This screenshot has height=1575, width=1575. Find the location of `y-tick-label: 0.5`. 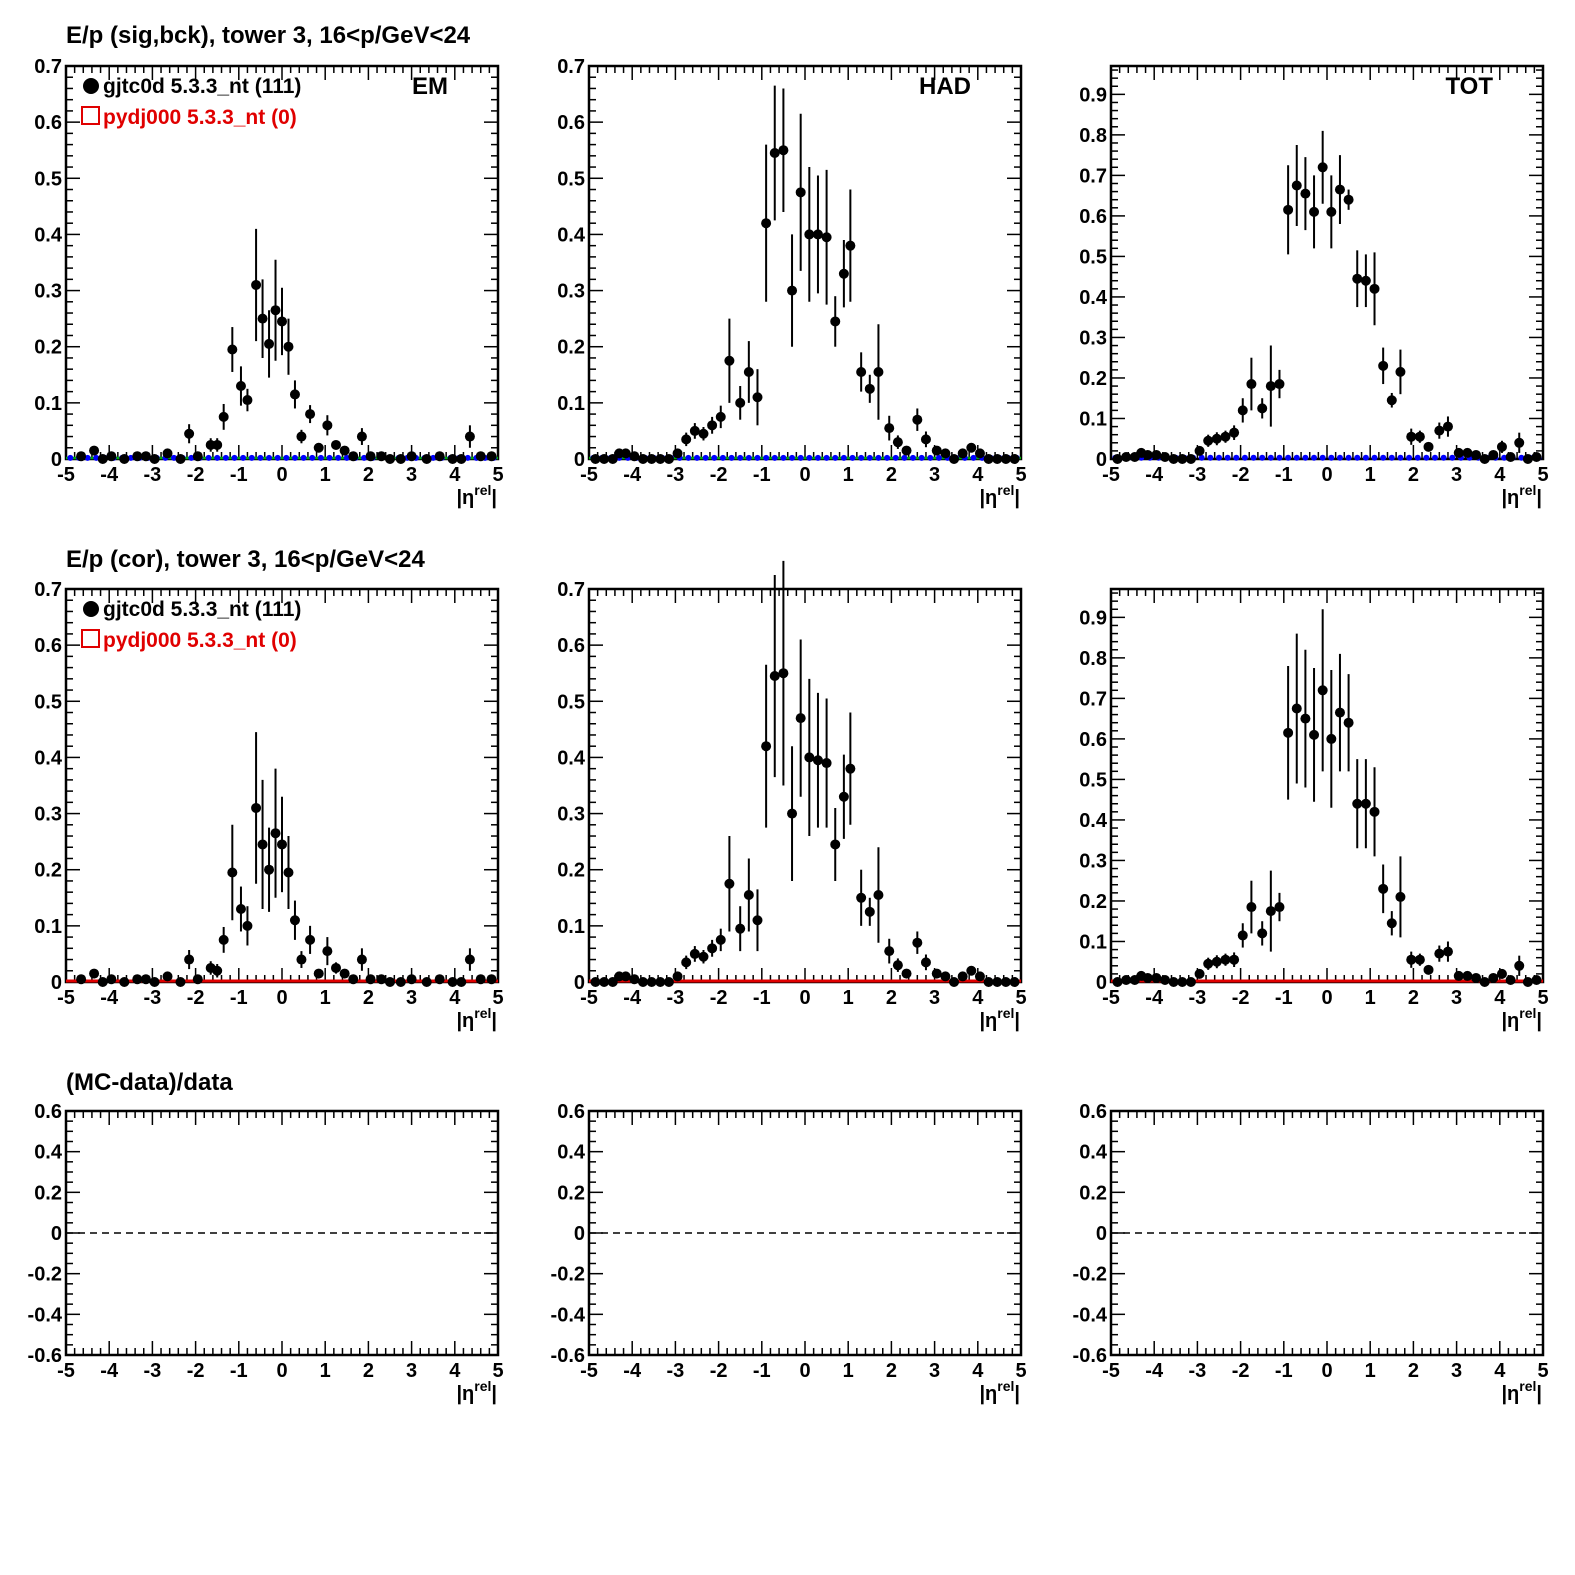

y-tick-label: 0.5 is located at coordinates (48, 179).